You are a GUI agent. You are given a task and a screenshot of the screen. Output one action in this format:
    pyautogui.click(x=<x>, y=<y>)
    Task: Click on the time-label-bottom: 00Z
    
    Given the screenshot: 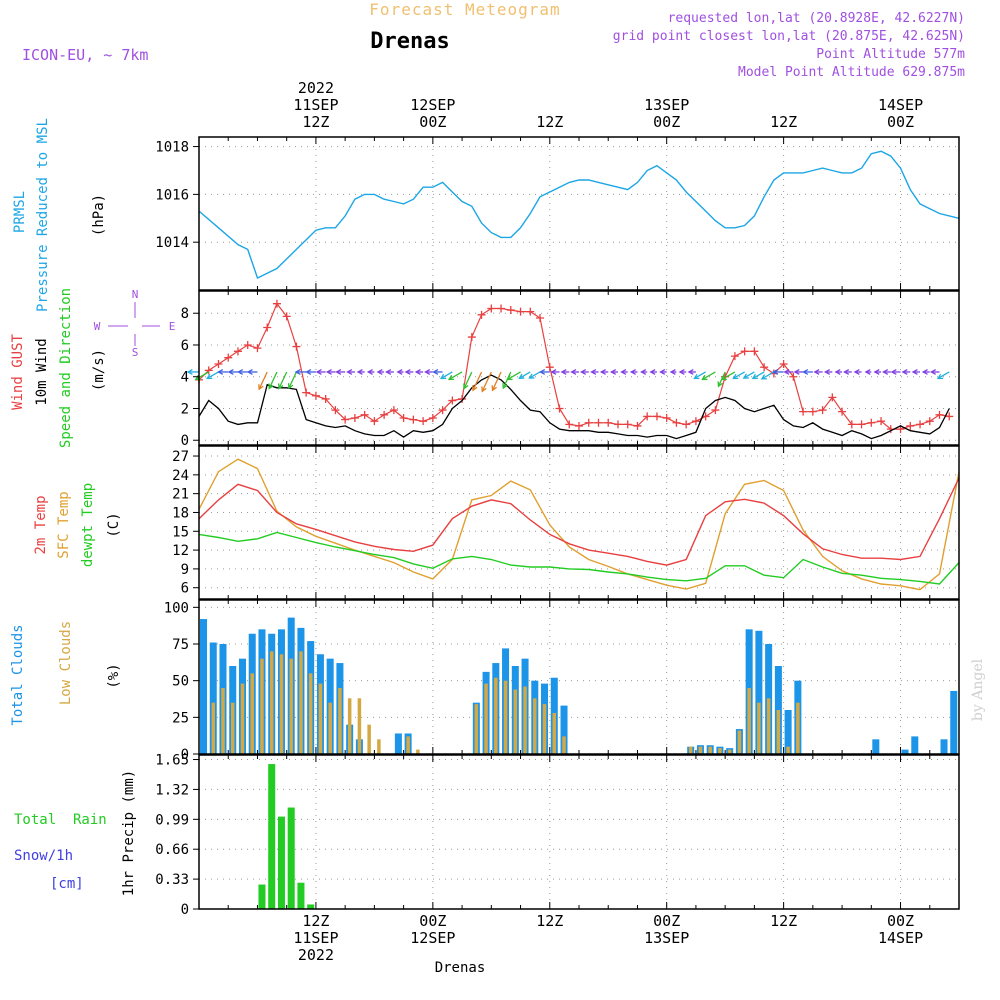 What is the action you would take?
    pyautogui.click(x=900, y=921)
    